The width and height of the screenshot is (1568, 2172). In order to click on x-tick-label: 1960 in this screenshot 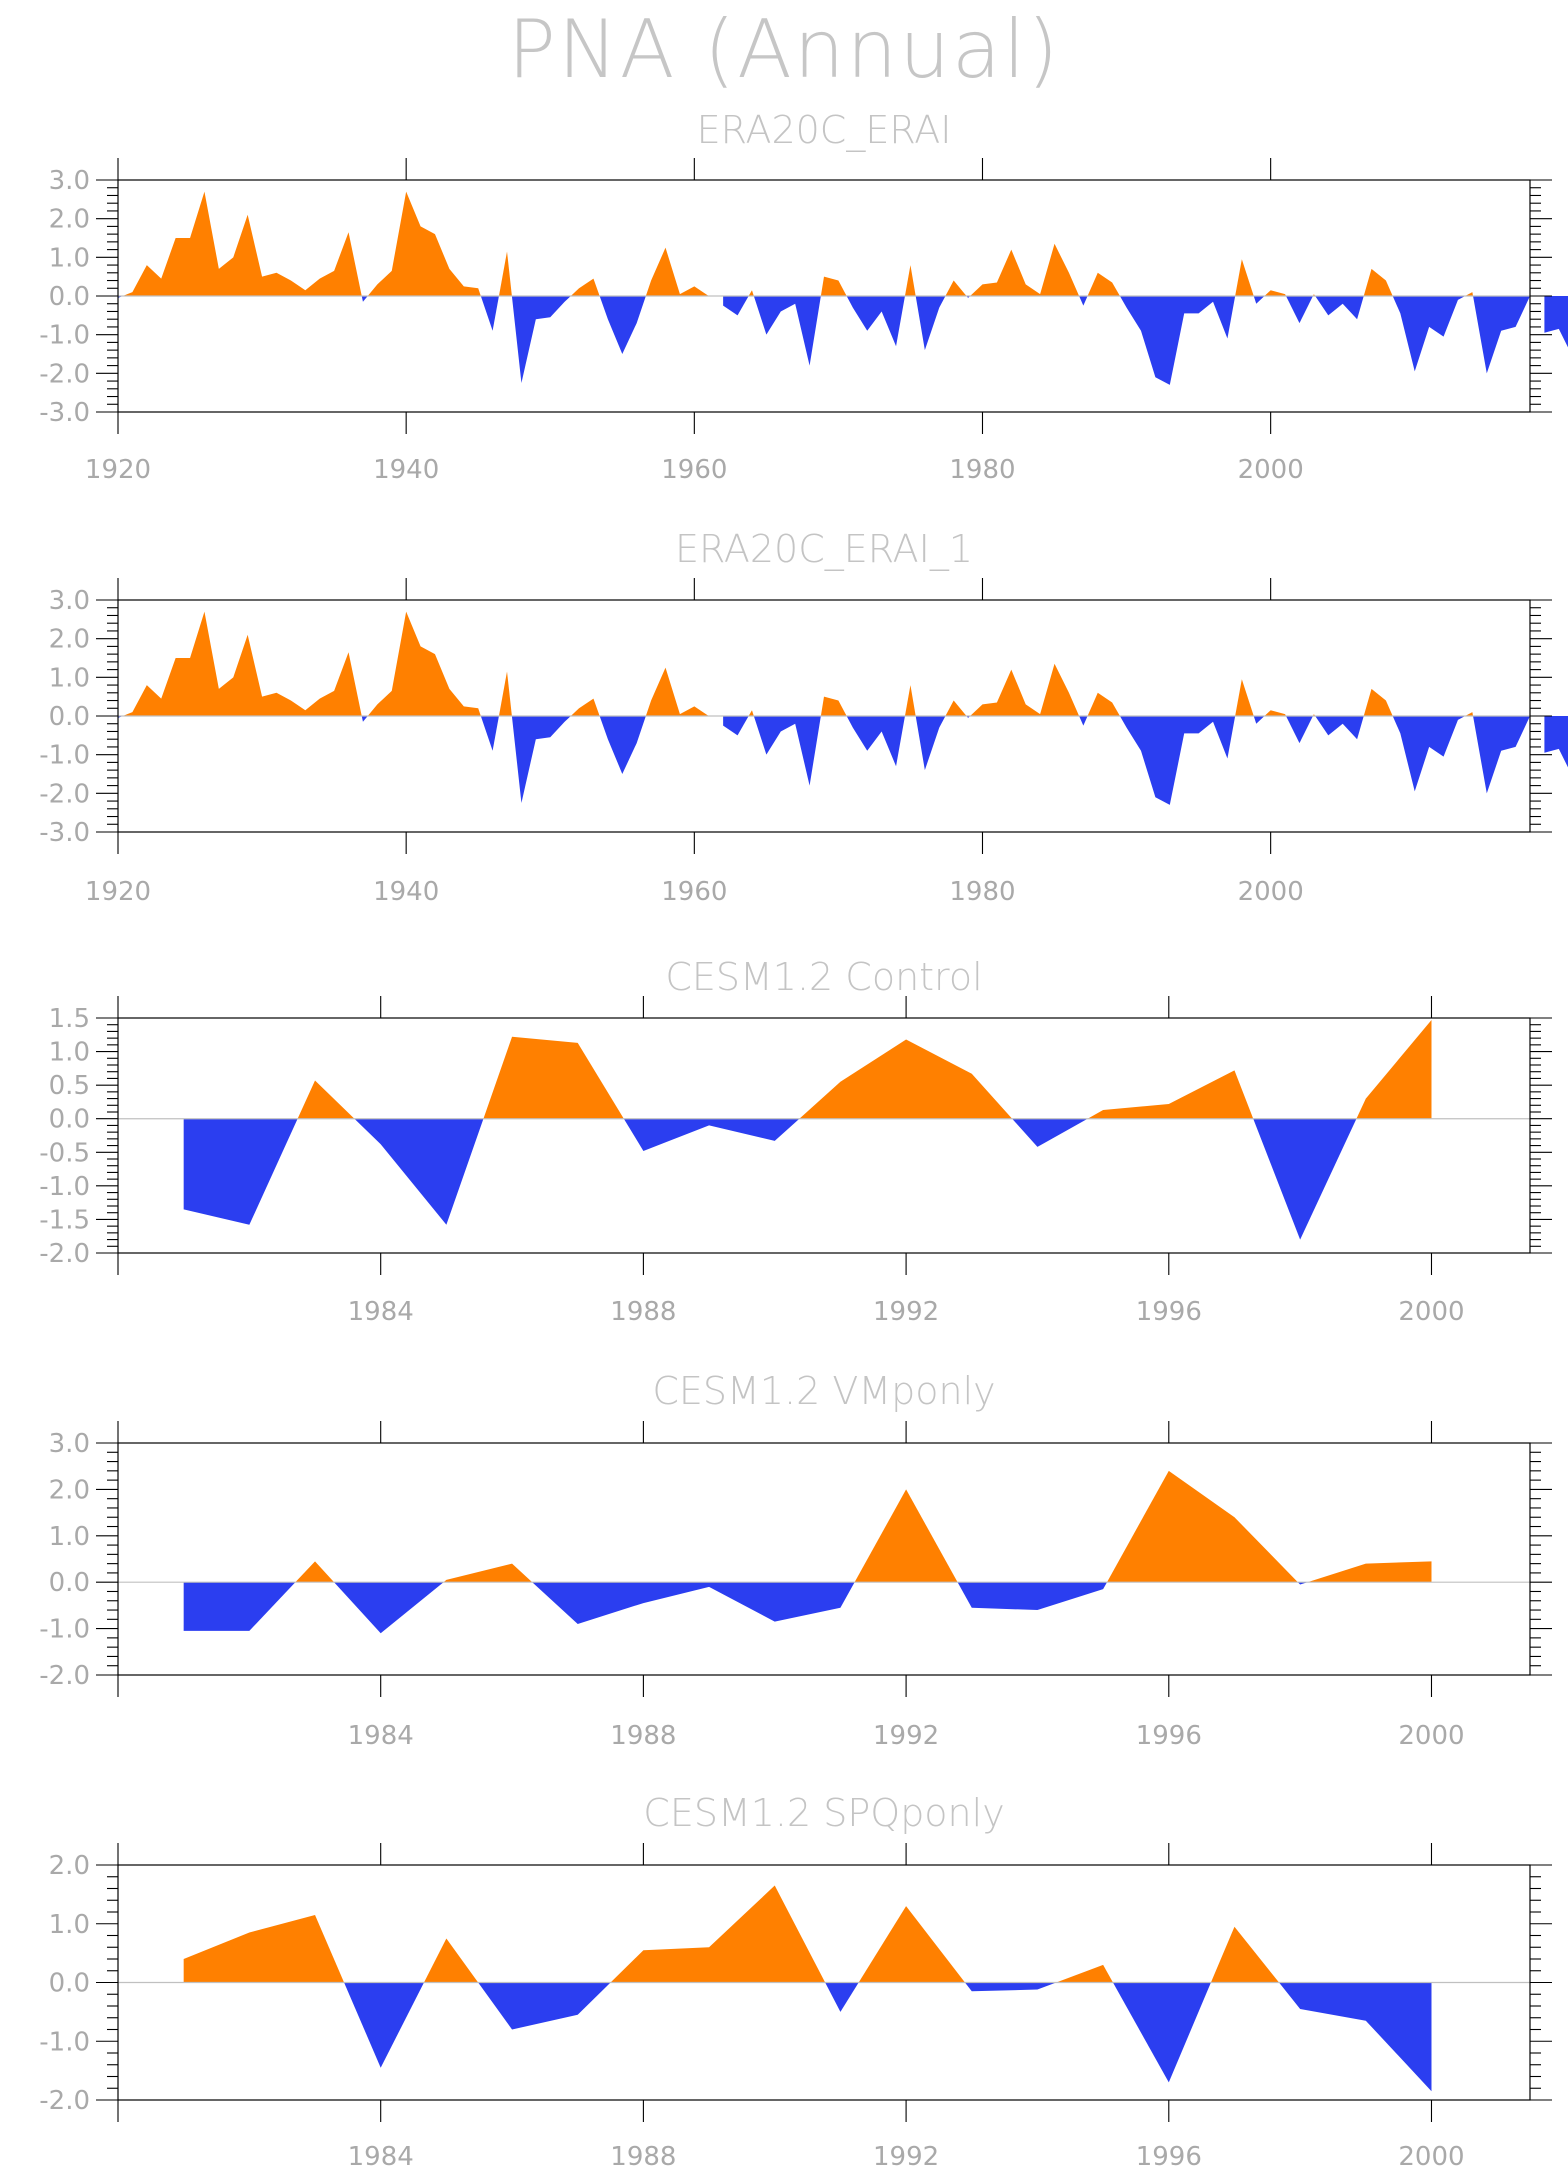, I will do `click(694, 892)`.